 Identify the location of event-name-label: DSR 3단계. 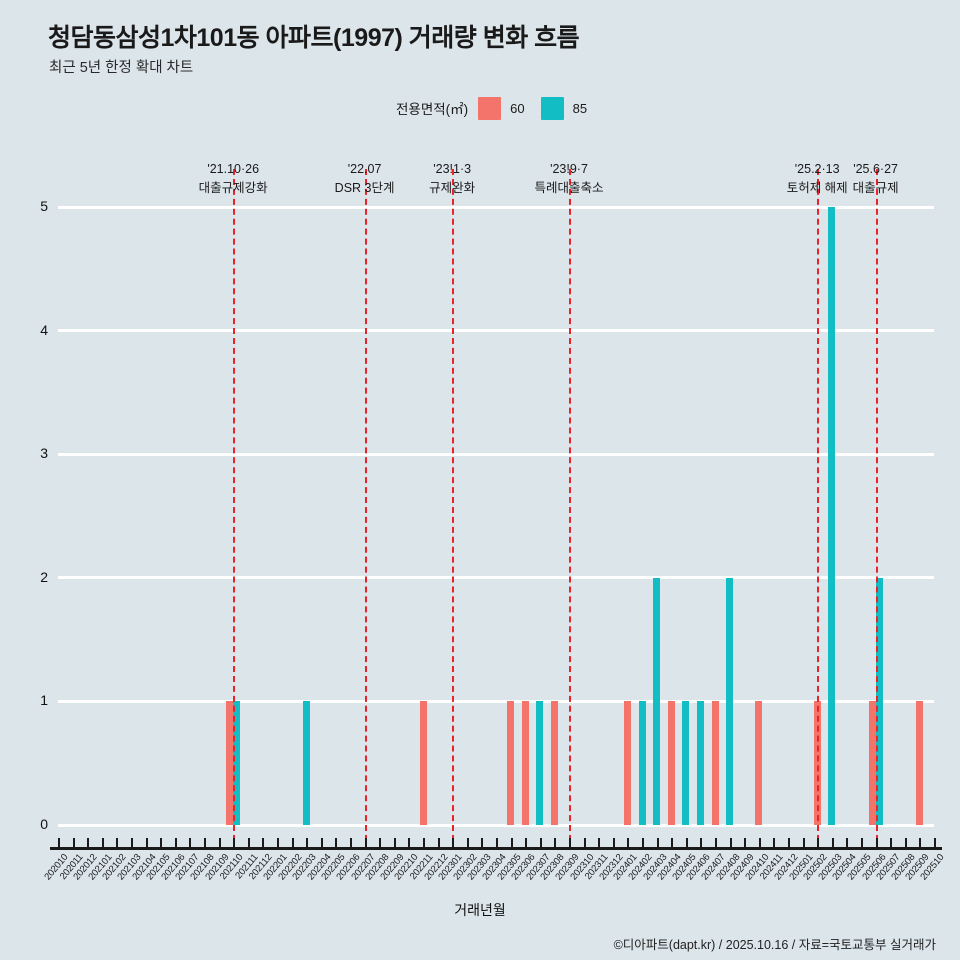
(364, 188).